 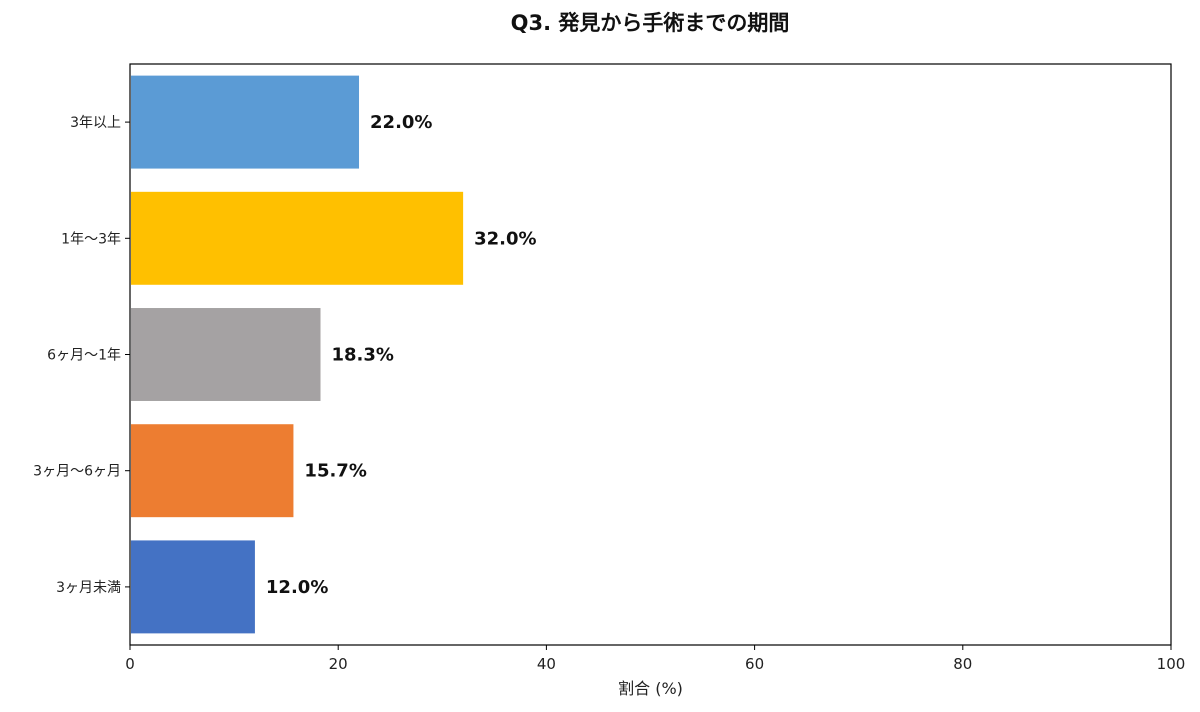 What do you see at coordinates (962, 664) in the screenshot?
I see `x-tick-label: 80` at bounding box center [962, 664].